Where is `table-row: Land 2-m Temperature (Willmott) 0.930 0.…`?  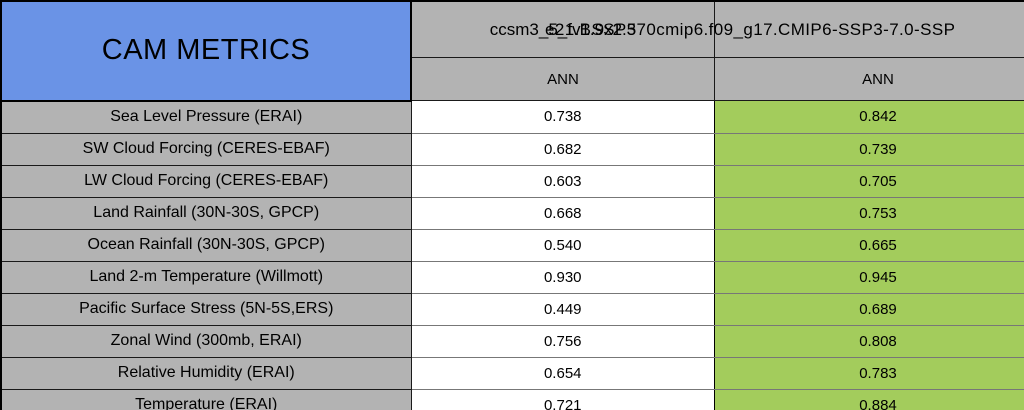 table-row: Land 2-m Temperature (Willmott) 0.930 0.… is located at coordinates (512, 277).